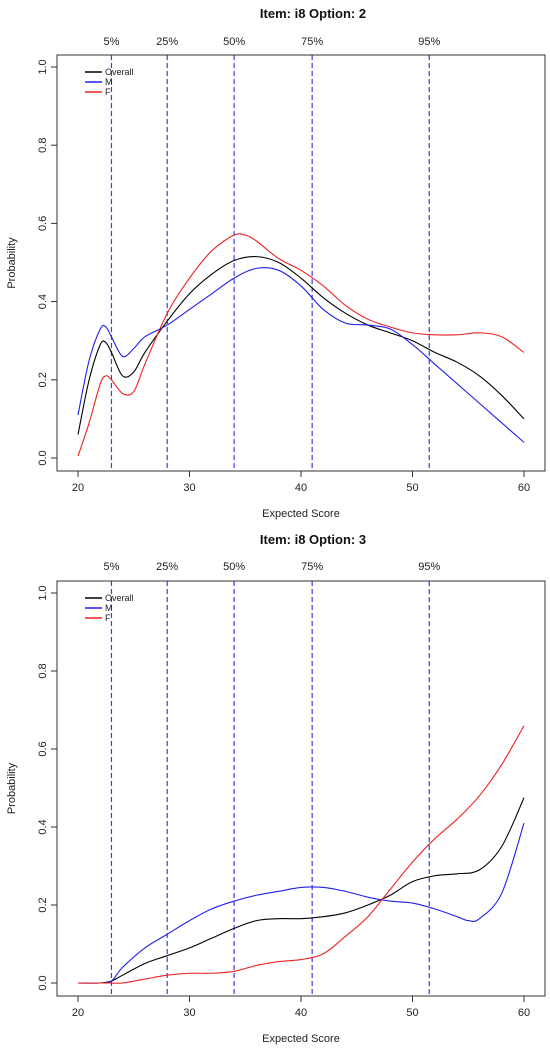 This screenshot has width=550, height=1051. Describe the element at coordinates (313, 13) in the screenshot. I see `chart-title: Item: i8 Option: 2` at that location.